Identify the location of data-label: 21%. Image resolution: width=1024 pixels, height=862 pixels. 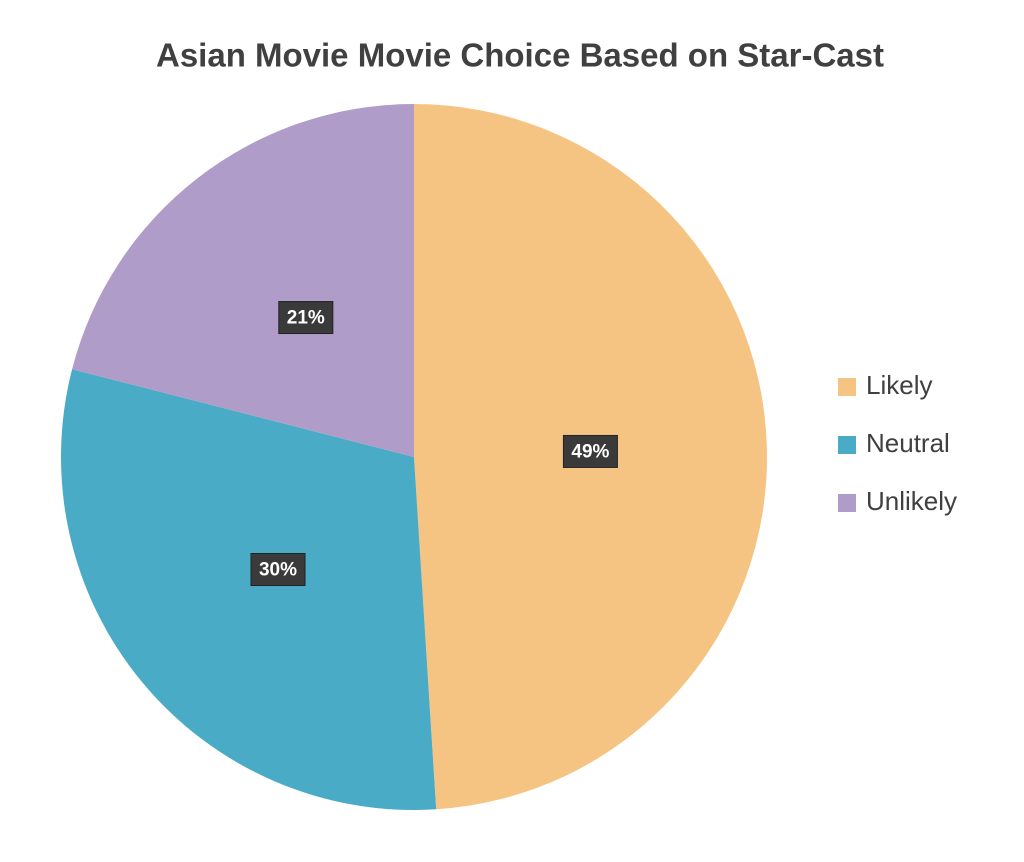
(306, 318).